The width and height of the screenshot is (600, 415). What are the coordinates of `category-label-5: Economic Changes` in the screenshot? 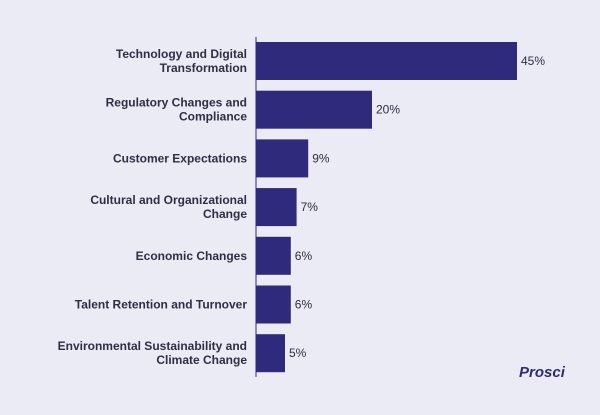 It's located at (192, 256).